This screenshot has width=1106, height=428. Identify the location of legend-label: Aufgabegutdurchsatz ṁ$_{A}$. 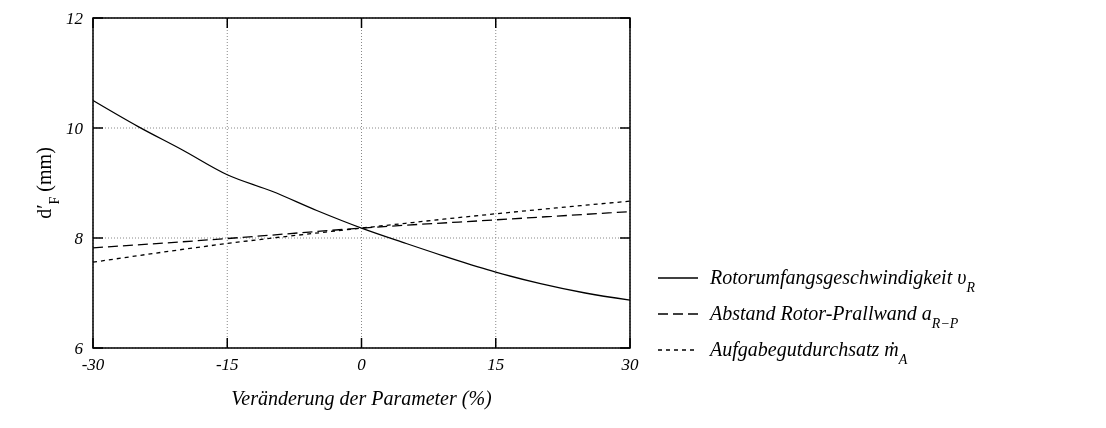
(808, 352).